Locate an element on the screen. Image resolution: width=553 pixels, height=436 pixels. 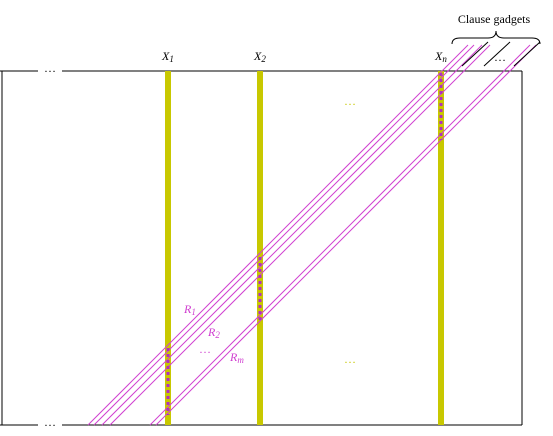
label: X1 is located at coordinates (167, 56).